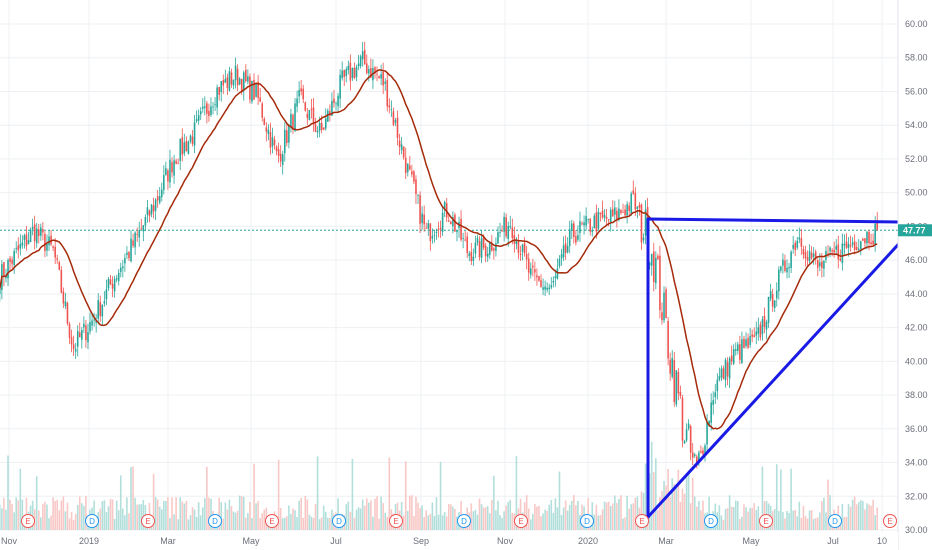 The image size is (932, 550). I want to click on time-axis: Nov 2019 Mar May Jul Sep Nov 2020 Mar May Jul 10, so click(444, 541).